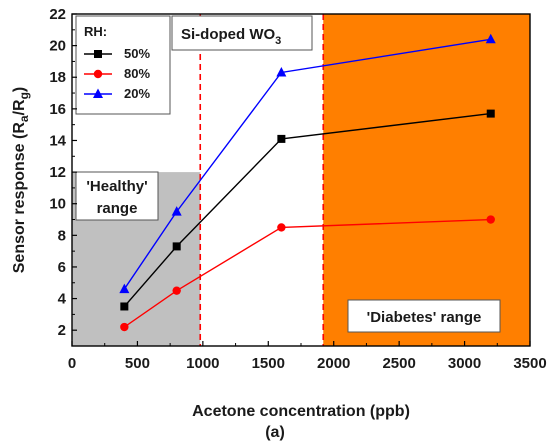 This screenshot has height=446, width=550. I want to click on legend-box, so click(123, 65).